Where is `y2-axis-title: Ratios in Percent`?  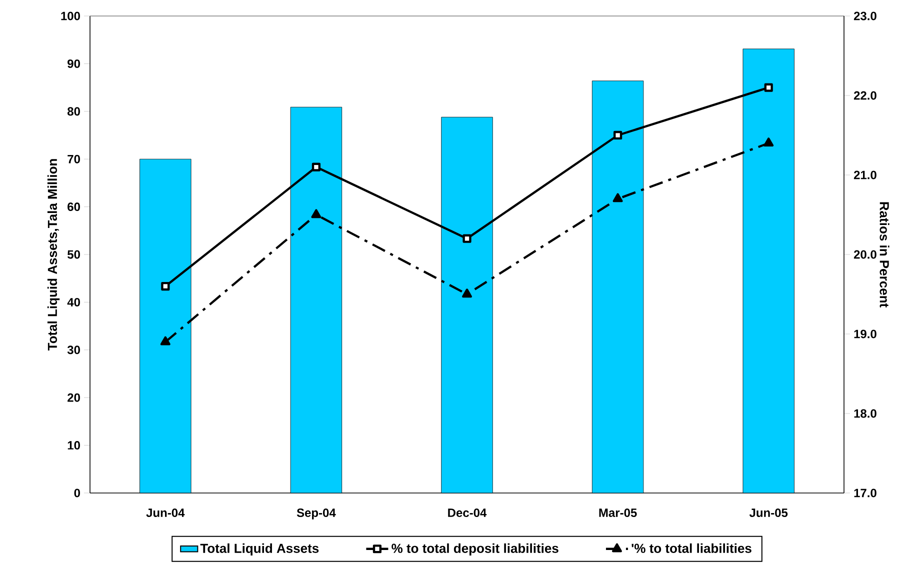
y2-axis-title: Ratios in Percent is located at coordinates (885, 255).